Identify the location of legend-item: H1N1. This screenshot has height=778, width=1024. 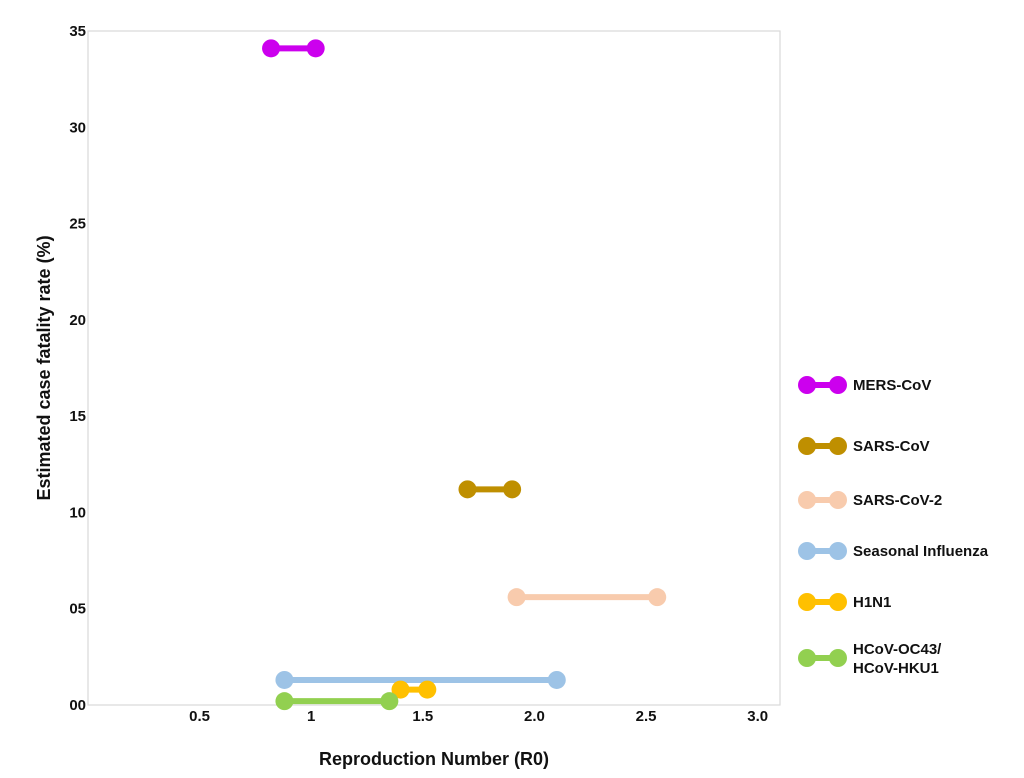
(844, 602).